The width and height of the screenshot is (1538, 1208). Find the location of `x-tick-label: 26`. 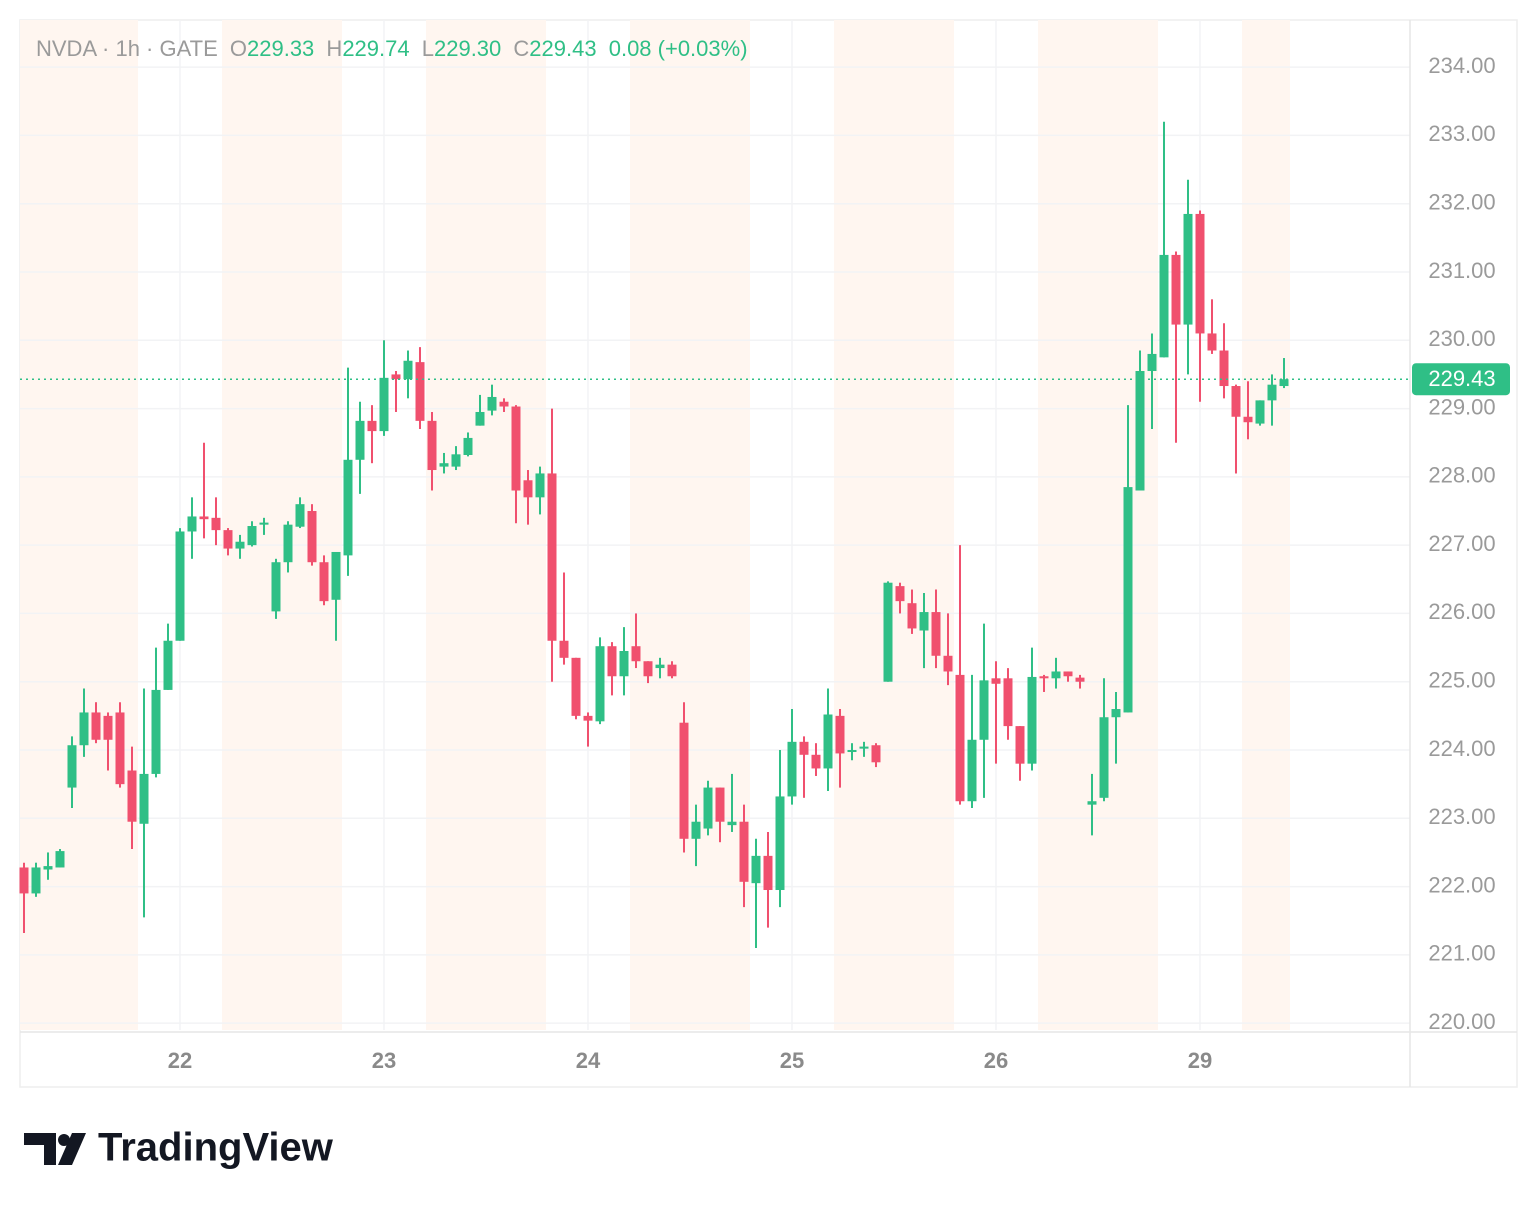

x-tick-label: 26 is located at coordinates (996, 1060).